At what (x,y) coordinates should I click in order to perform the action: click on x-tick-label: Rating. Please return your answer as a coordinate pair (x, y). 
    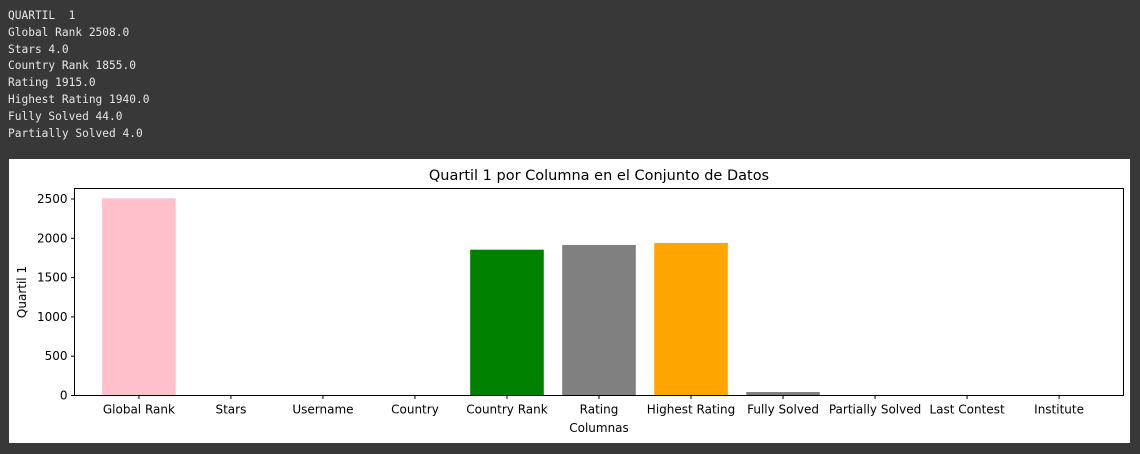
    Looking at the image, I should click on (599, 410).